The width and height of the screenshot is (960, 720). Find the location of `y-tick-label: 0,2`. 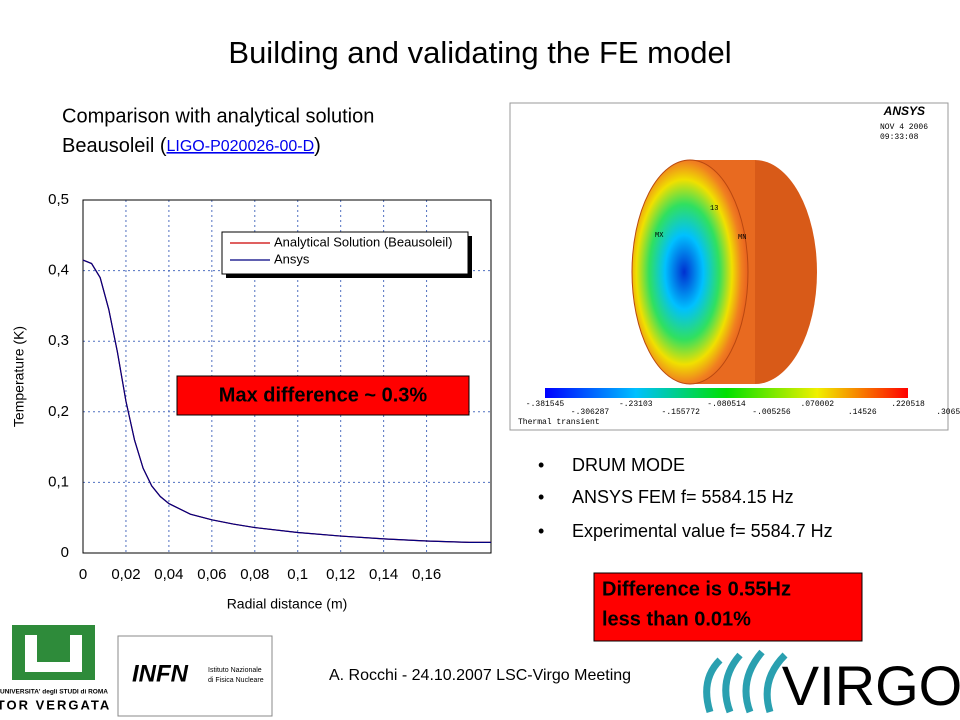

y-tick-label: 0,2 is located at coordinates (58, 411).